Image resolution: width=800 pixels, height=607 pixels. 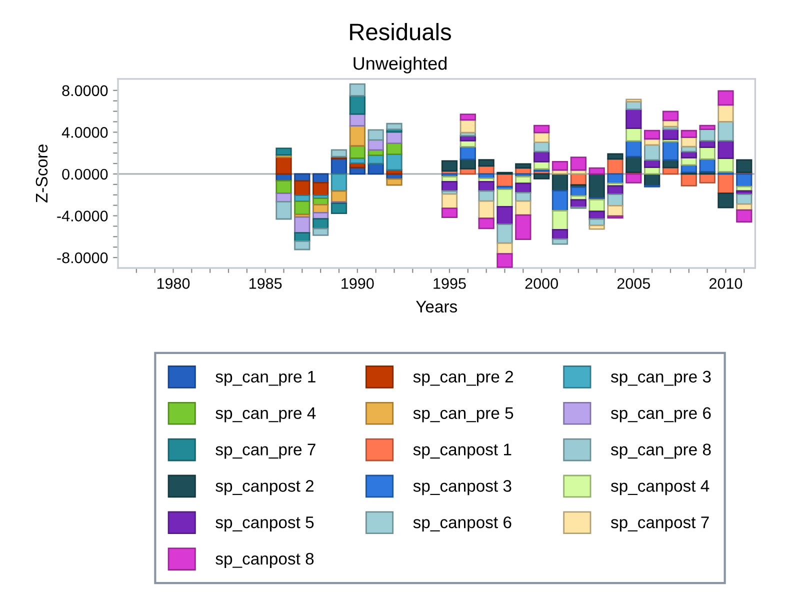 What do you see at coordinates (173, 283) in the screenshot?
I see `x-tick-label: 1980` at bounding box center [173, 283].